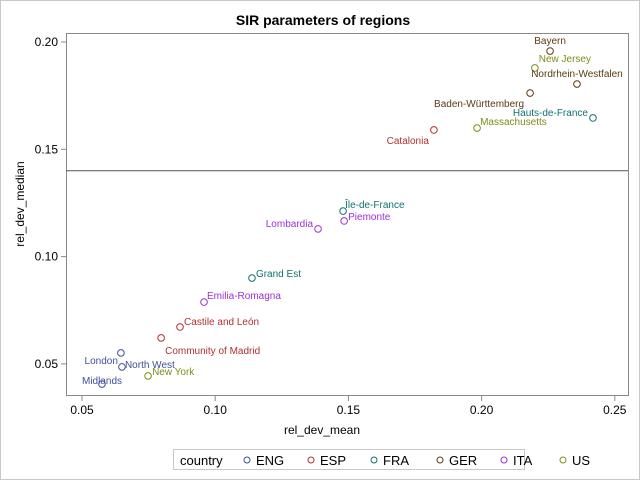 This screenshot has width=640, height=480. What do you see at coordinates (440, 460) in the screenshot?
I see `legend-marker-ger` at bounding box center [440, 460].